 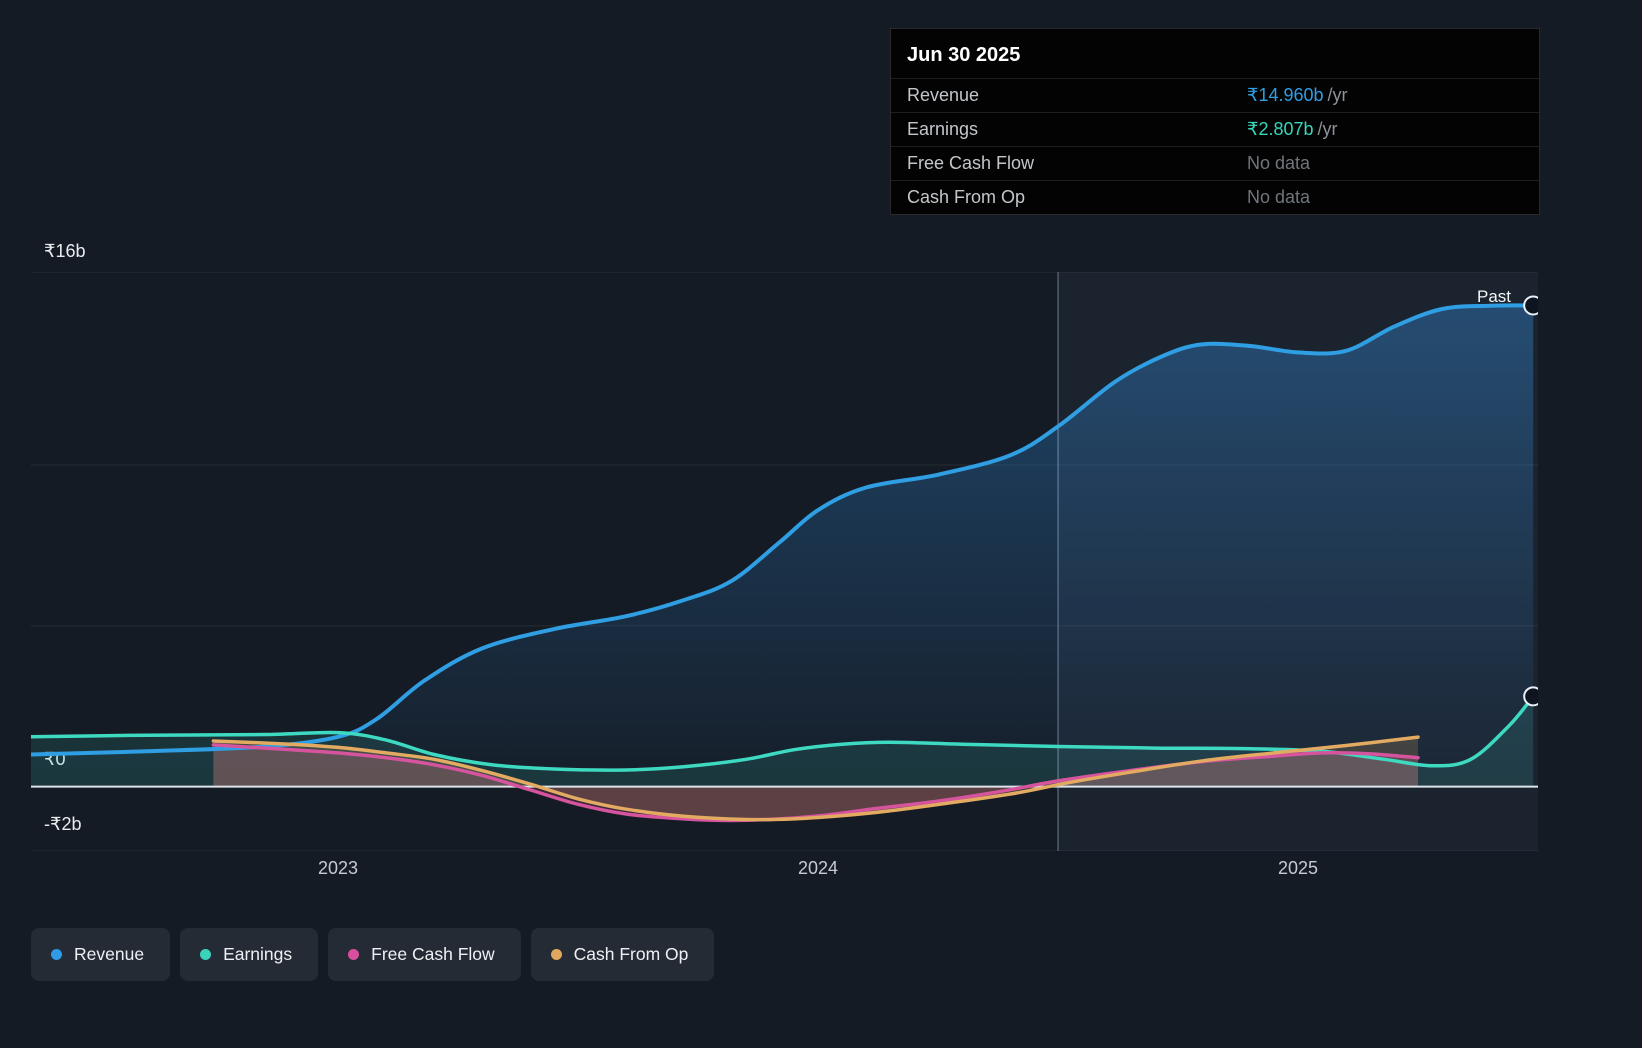 I want to click on tooltip-row-value-wrap: ₹2.807b/yr, so click(x=1385, y=129).